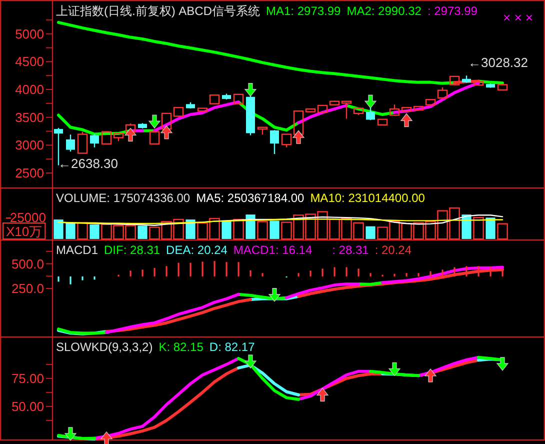  Describe the element at coordinates (28, 217) in the screenshot. I see `text: 25000` at that location.